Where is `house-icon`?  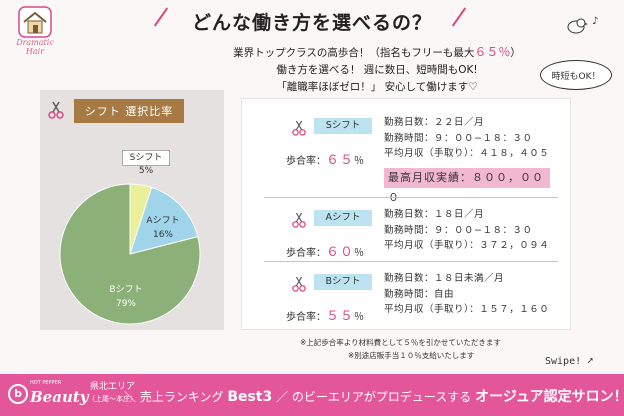
house-icon is located at coordinates (35, 22).